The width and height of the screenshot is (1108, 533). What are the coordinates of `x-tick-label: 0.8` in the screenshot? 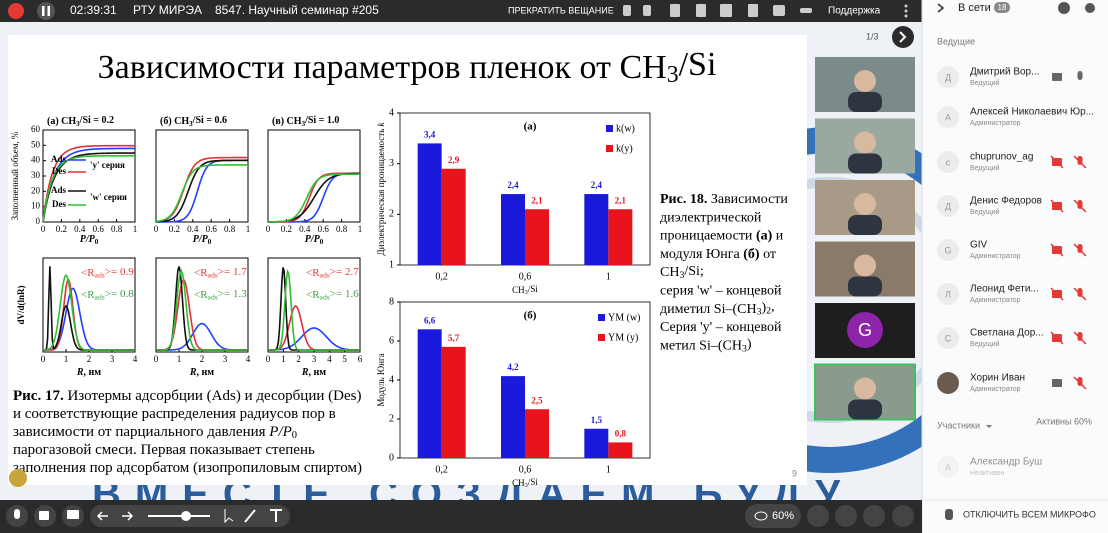 It's located at (230, 229).